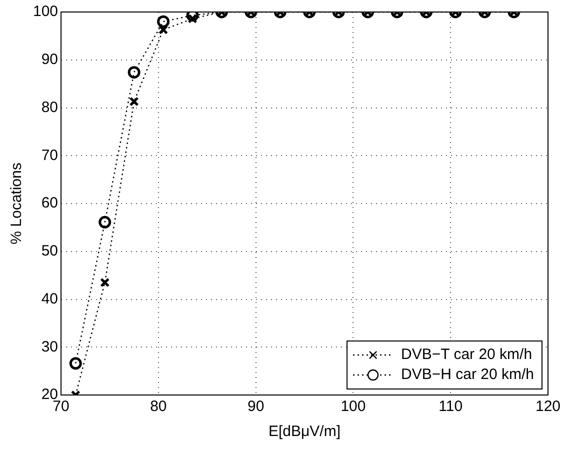 The image size is (570, 449). I want to click on x-tick-label: 90, so click(255, 407).